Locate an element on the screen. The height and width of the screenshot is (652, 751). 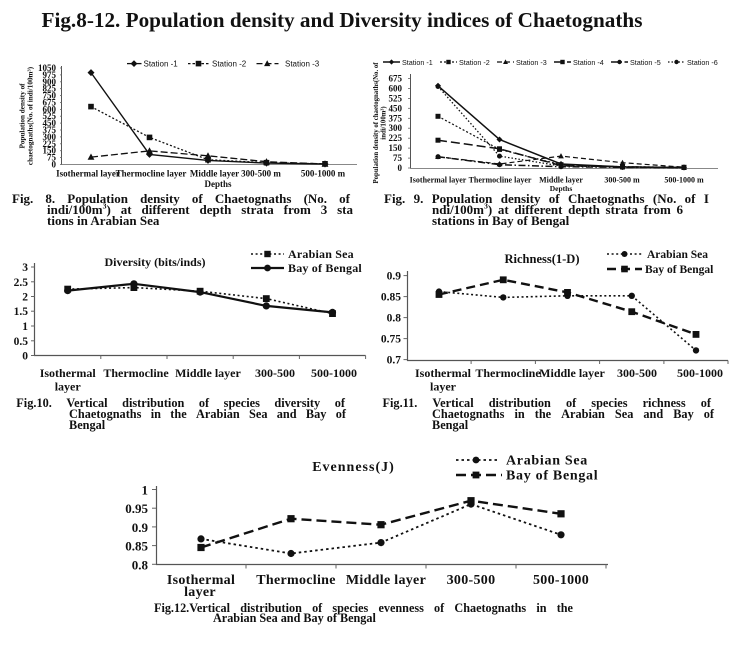
svg-text: 0.95 is located at coordinates (136, 508).